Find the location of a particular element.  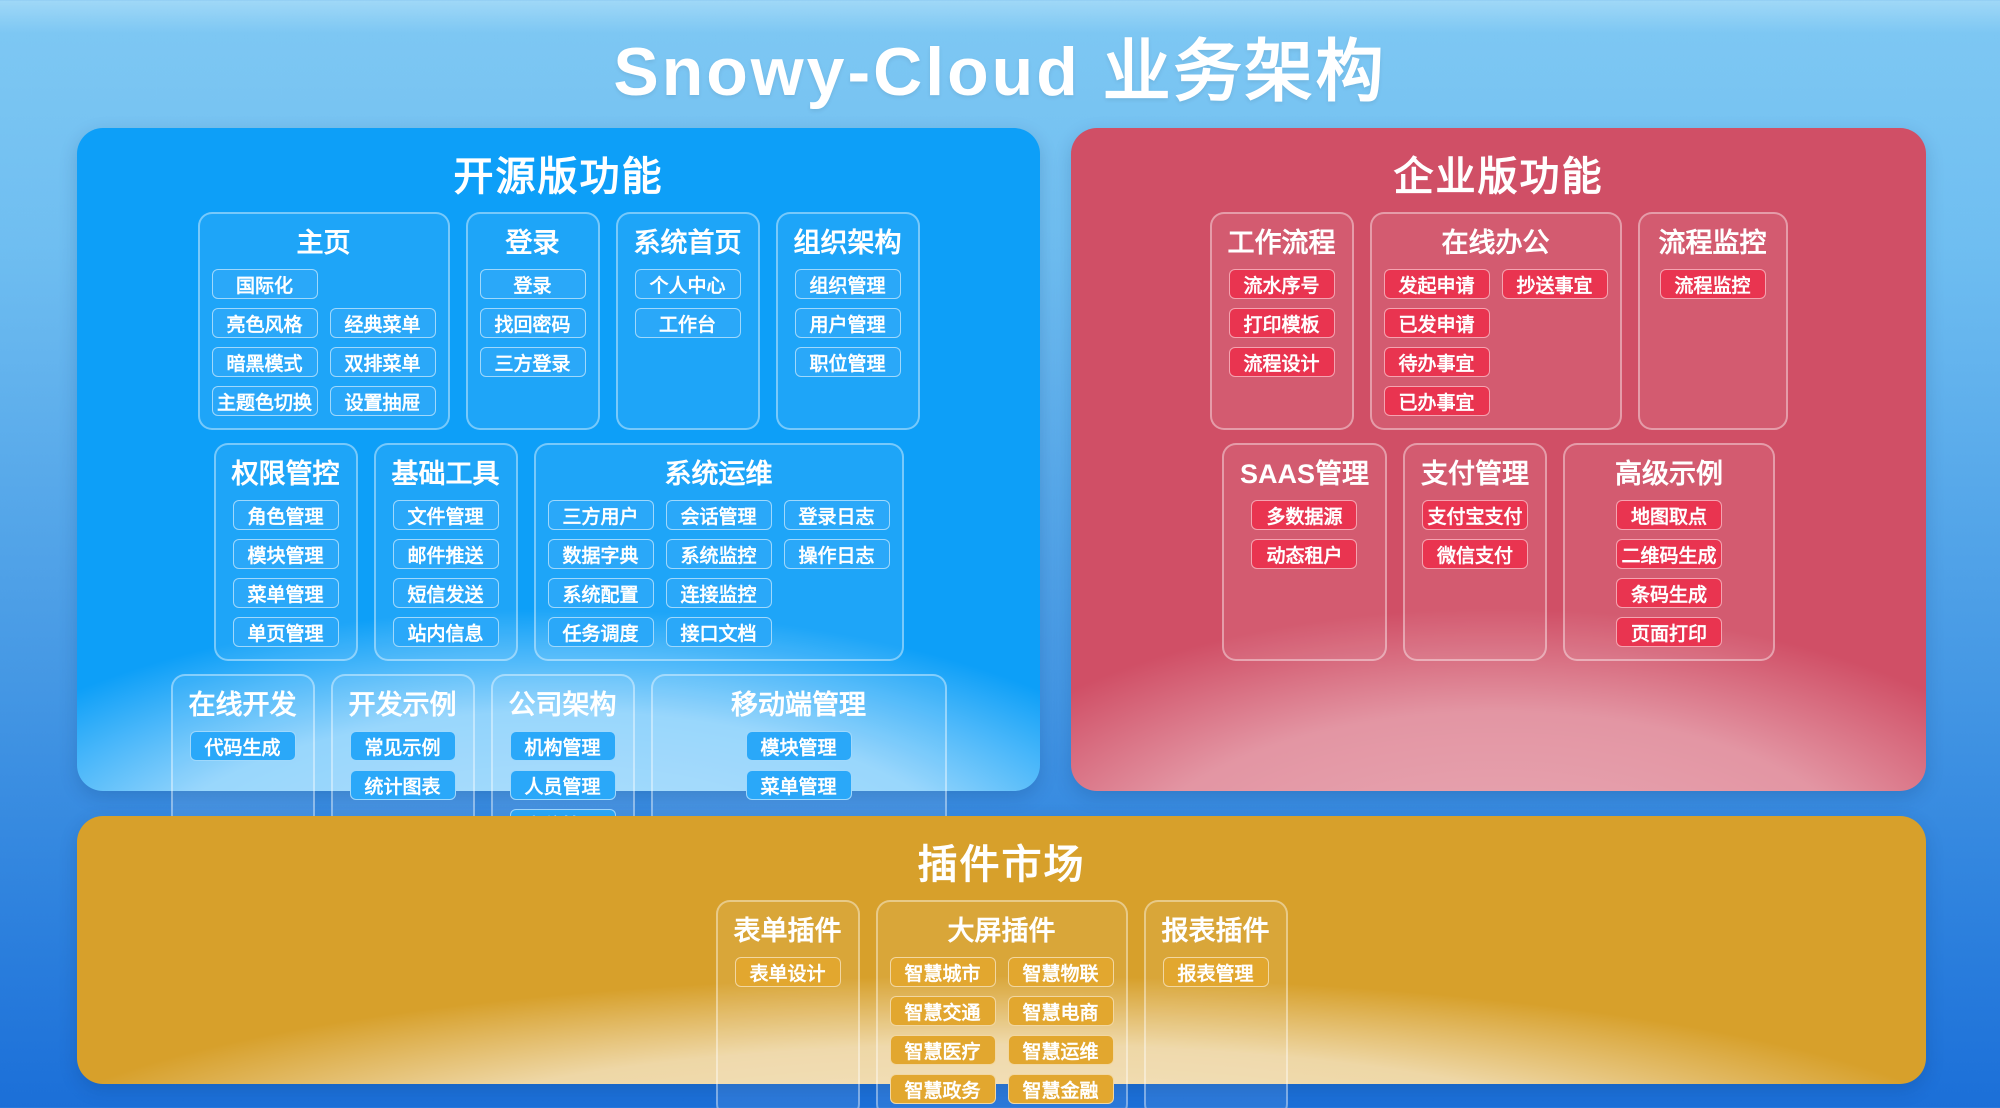

feature-item: 抄送事宜 is located at coordinates (1554, 284).